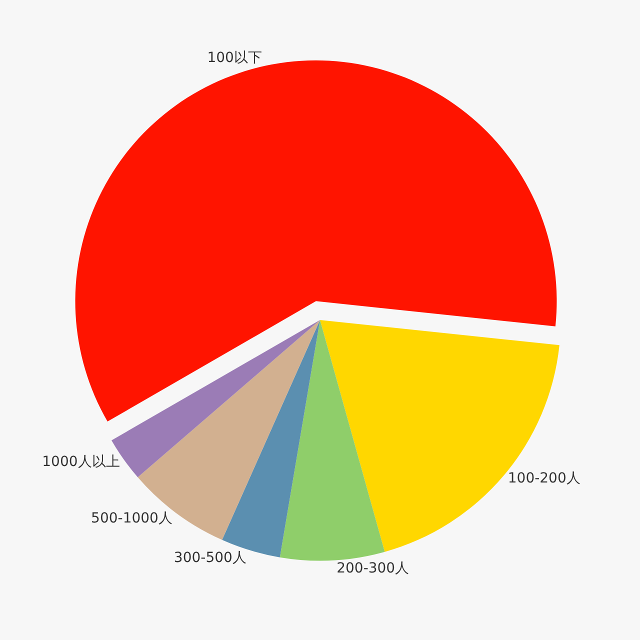  I want to click on slice-label: 200-300人, so click(373, 568).